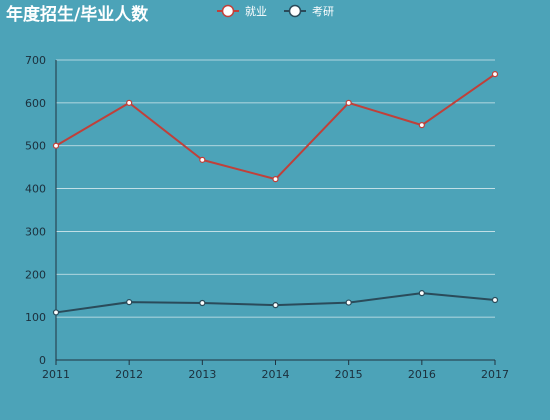 This screenshot has width=550, height=420. Describe the element at coordinates (323, 11) in the screenshot. I see `legend-label: 考研` at that location.